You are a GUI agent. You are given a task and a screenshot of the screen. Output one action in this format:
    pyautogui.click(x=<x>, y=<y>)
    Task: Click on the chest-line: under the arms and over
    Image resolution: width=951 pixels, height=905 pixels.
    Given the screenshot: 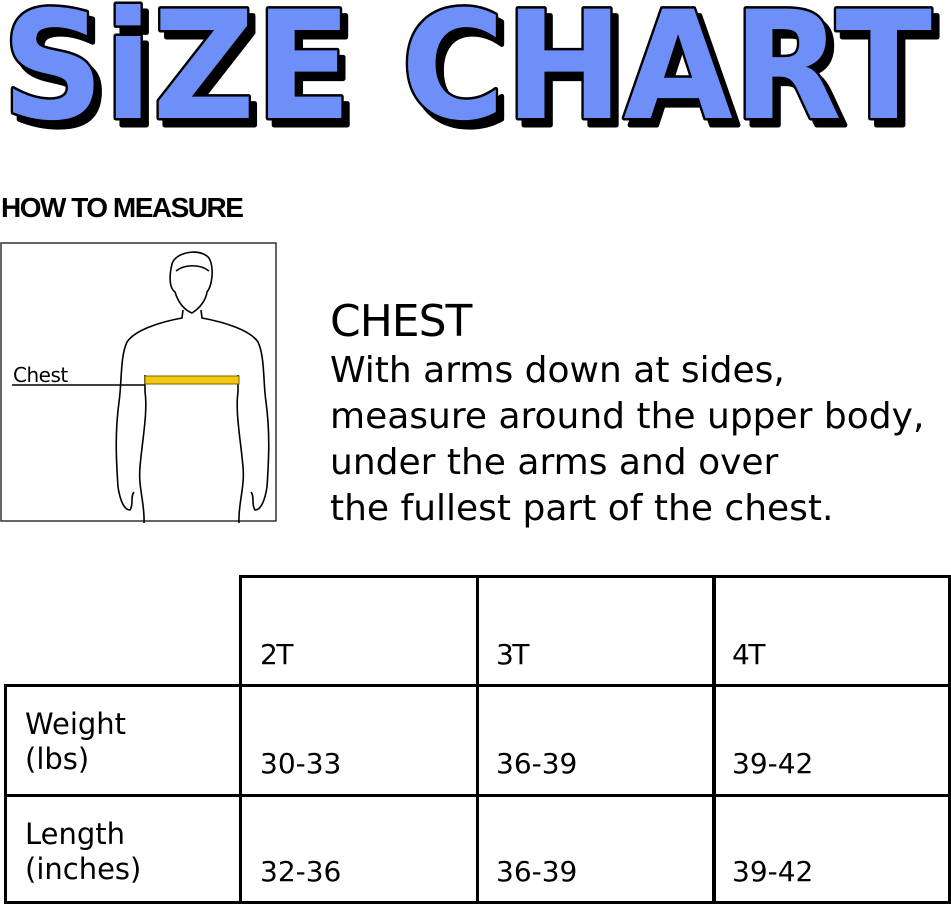 What is the action you would take?
    pyautogui.click(x=554, y=462)
    